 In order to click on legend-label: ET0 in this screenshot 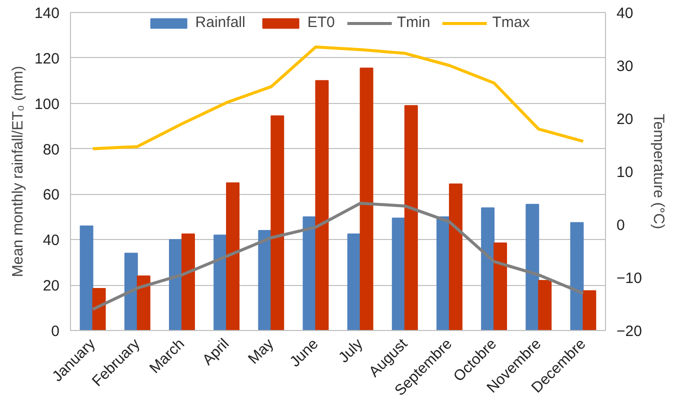, I will do `click(321, 22)`.